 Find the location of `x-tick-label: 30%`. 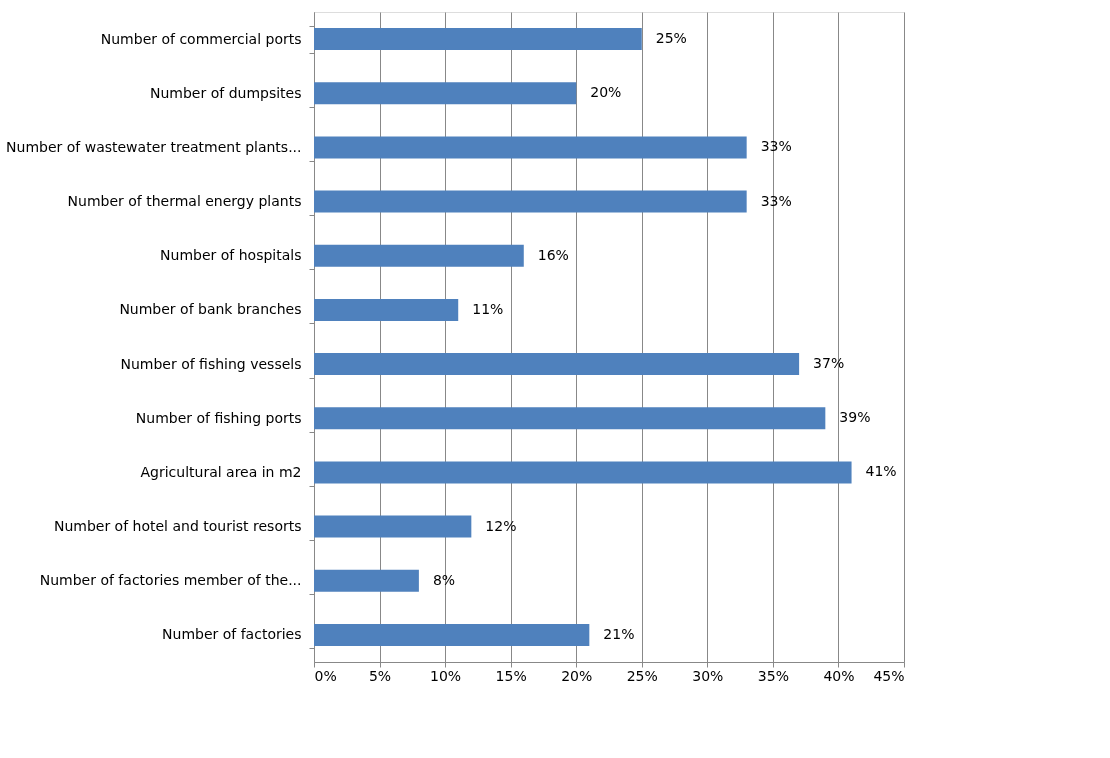

x-tick-label: 30% is located at coordinates (708, 675).